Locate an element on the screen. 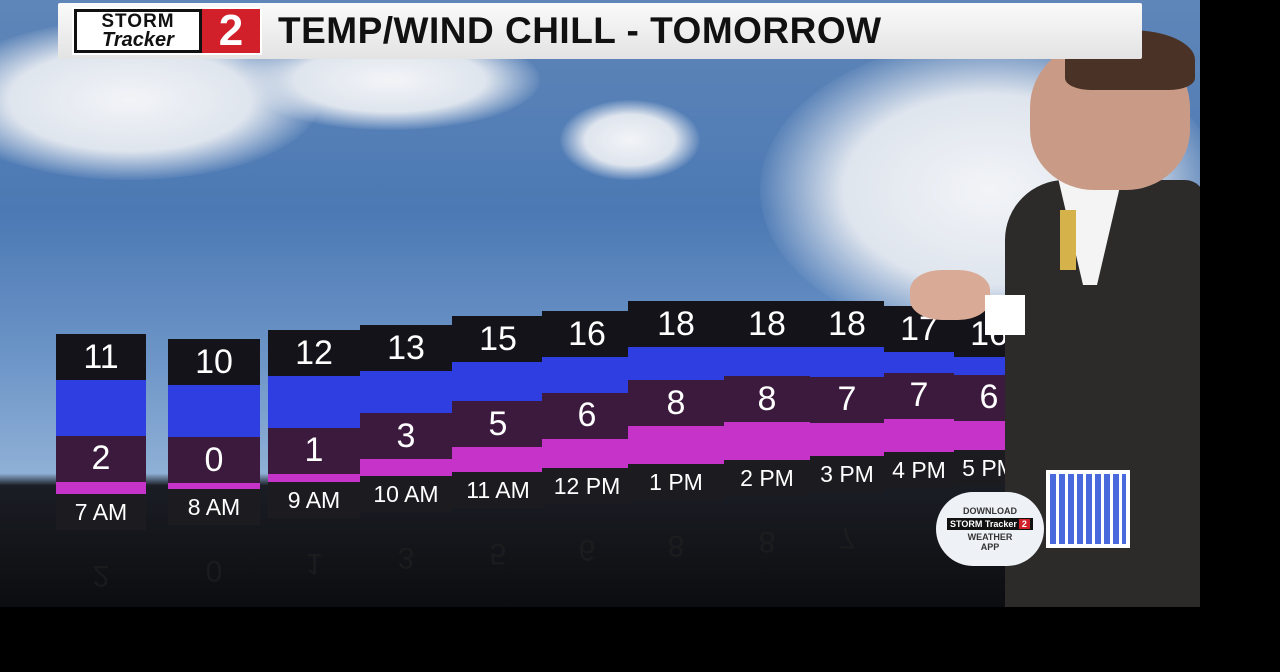 Image resolution: width=1280 pixels, height=672 pixels. chart-column: 18 8 2 PM 8 is located at coordinates (767, 303).